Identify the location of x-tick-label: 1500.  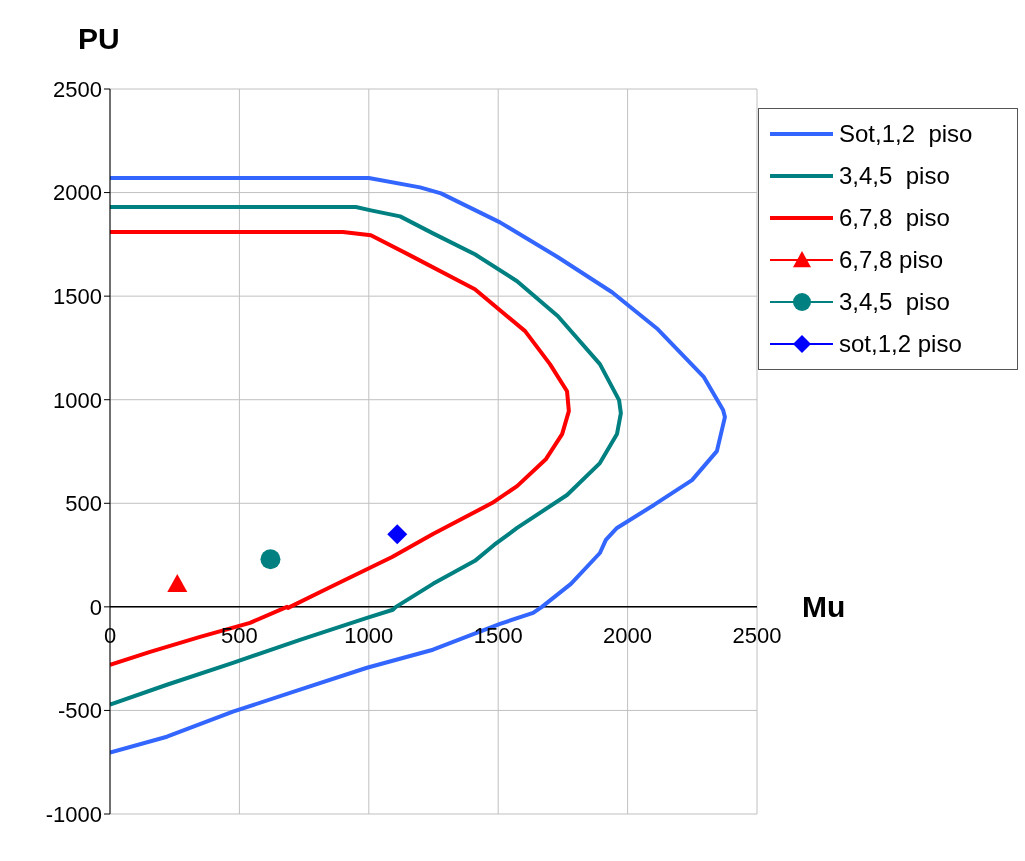
(498, 635).